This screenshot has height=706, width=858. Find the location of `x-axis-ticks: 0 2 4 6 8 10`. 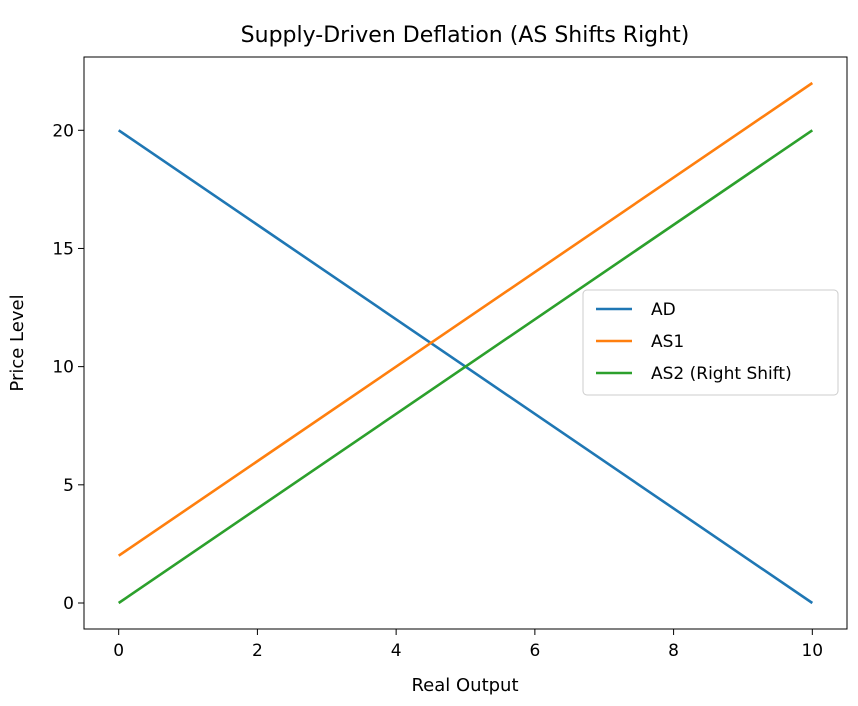

x-axis-ticks: 0 2 4 6 8 10 is located at coordinates (468, 645).